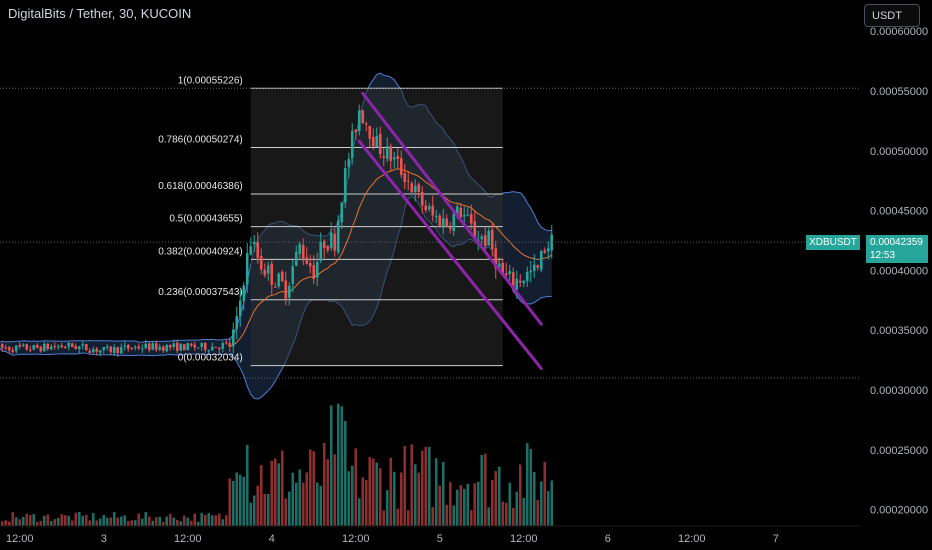  I want to click on fib-level-label: 0.236(0.00037543), so click(200, 292).